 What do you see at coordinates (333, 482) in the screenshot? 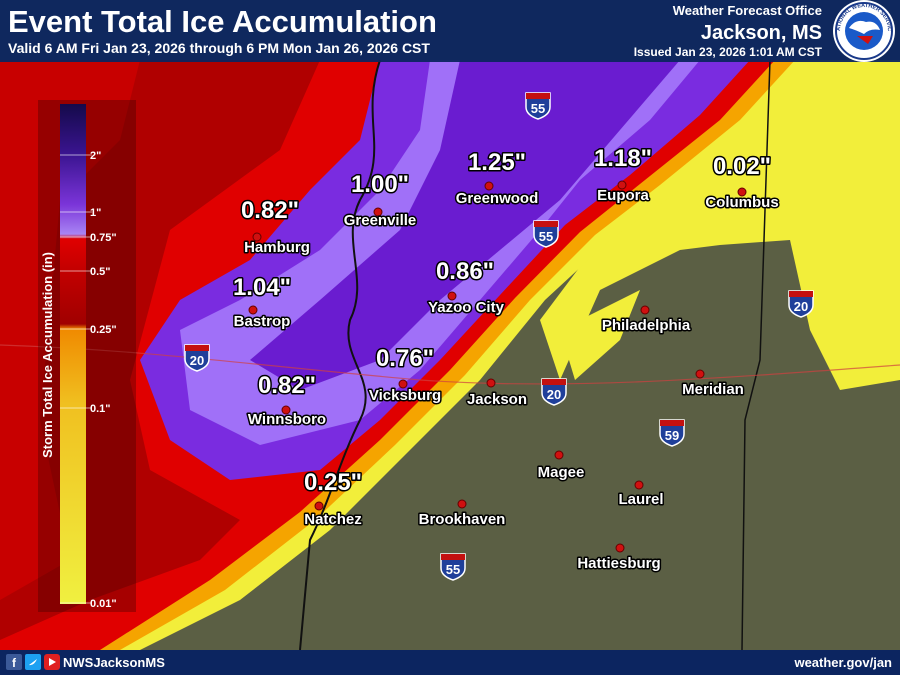
I see `ice-amount: 0.25"` at bounding box center [333, 482].